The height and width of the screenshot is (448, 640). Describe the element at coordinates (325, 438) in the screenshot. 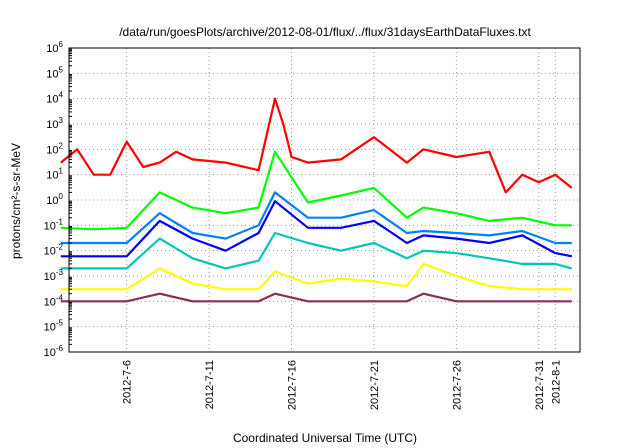

I see `x-axis-label: Coordinated Universal Time (UTC)` at that location.